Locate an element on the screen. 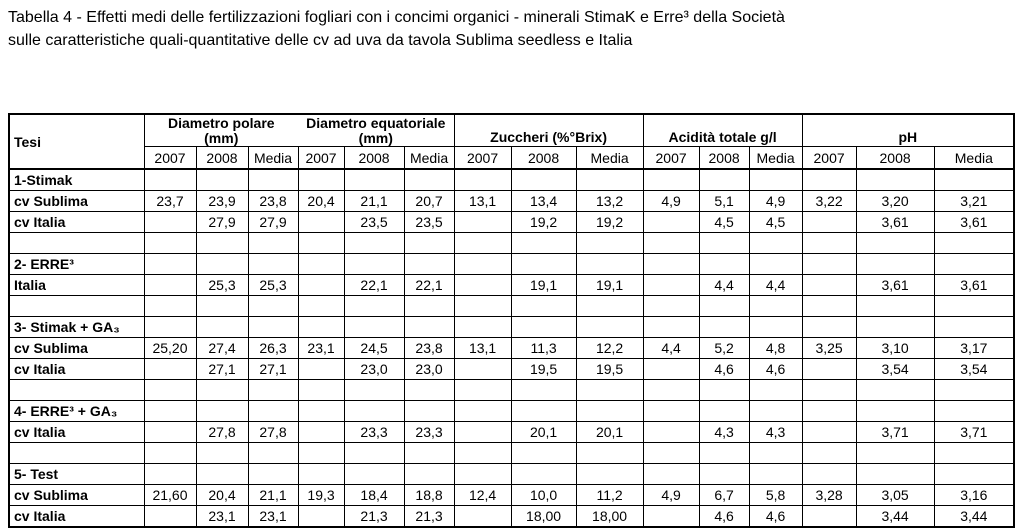  data-cell: 19,3 is located at coordinates (321, 495).